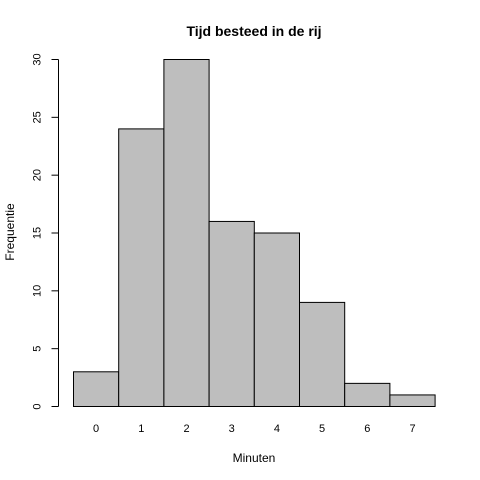 The image size is (480, 480). I want to click on y-axis: 0 5 10 15 20 25 30, so click(45, 231).